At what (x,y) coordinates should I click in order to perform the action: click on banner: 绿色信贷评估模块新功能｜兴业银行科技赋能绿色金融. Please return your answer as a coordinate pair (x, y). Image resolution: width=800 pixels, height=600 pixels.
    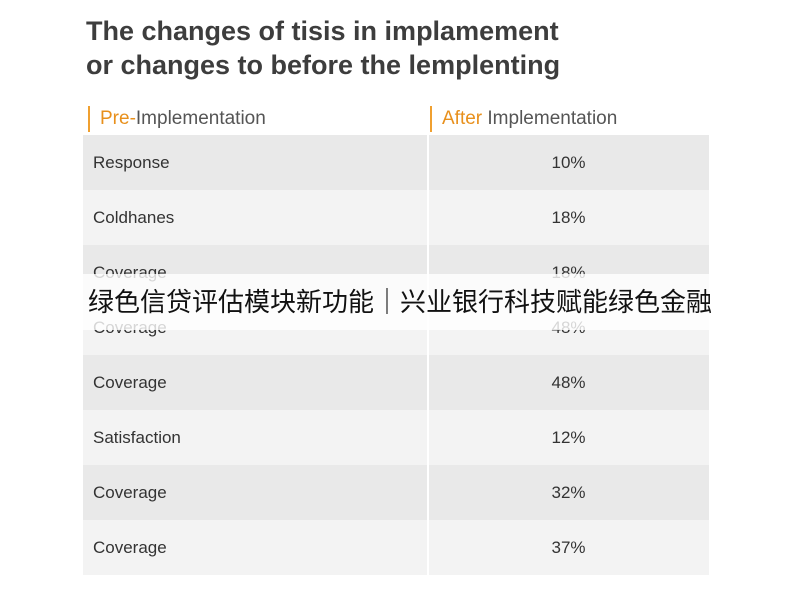
    Looking at the image, I should click on (400, 302).